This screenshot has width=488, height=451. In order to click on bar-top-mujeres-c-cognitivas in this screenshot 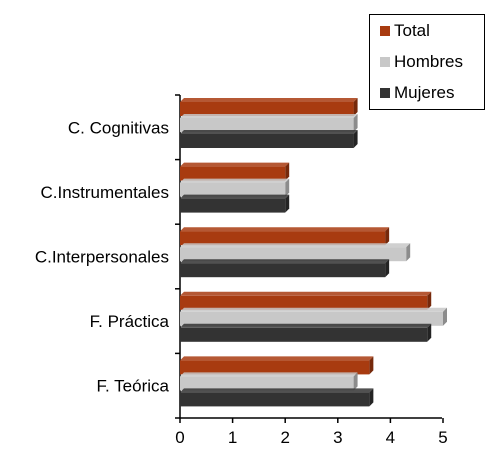, I will do `click(269, 132)`.